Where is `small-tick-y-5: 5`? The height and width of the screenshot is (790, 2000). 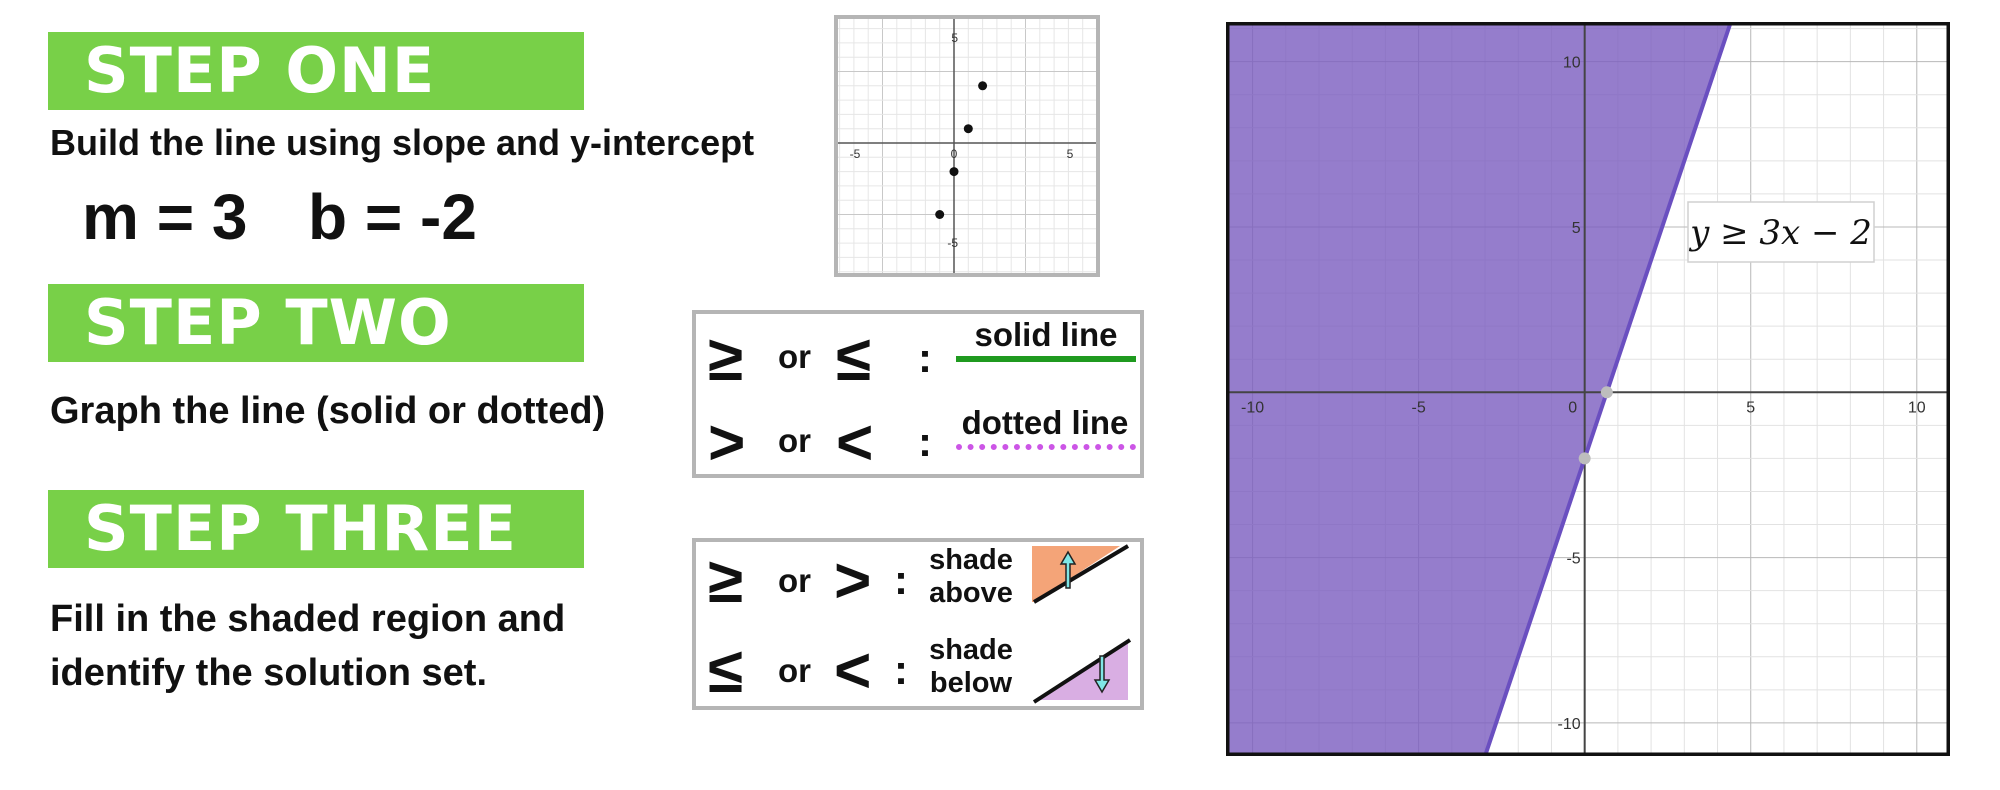 small-tick-y-5: 5 is located at coordinates (954, 38).